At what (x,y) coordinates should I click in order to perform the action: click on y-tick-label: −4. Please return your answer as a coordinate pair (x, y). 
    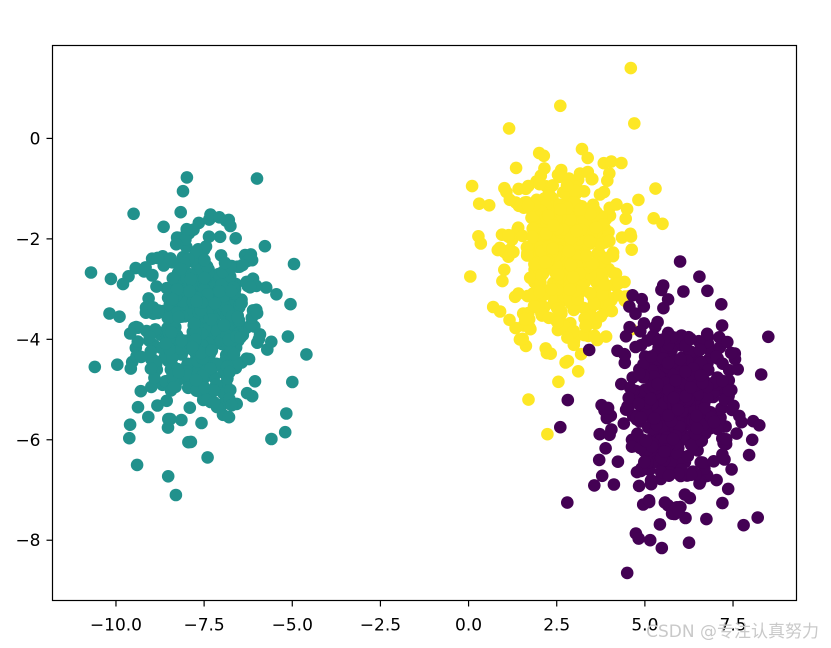
    Looking at the image, I should click on (27, 340).